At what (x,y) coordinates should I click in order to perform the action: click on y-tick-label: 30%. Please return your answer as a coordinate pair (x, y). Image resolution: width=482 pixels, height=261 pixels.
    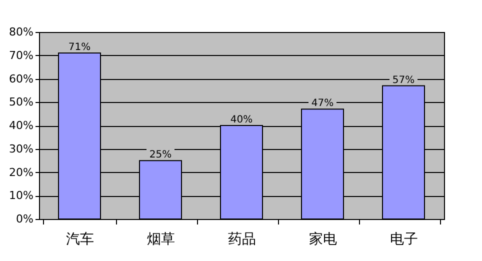
    Looking at the image, I should click on (21, 149).